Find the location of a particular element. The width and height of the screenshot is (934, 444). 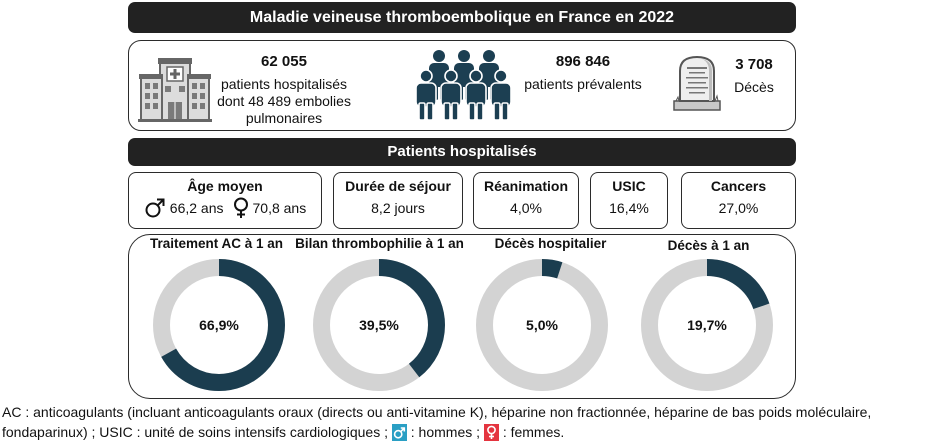

stat-value: 27,0% is located at coordinates (738, 208).